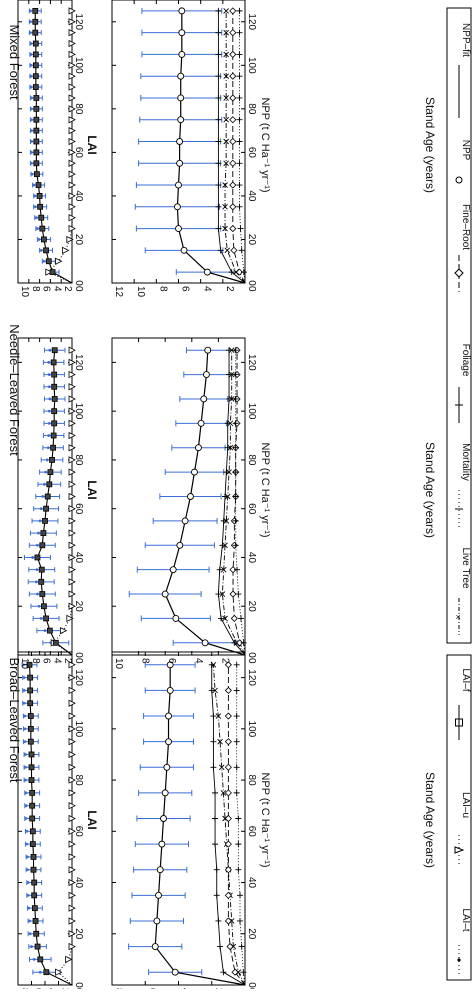 This screenshot has height=994, width=474. I want to click on value-tick-label: 2, so click(67, 289).